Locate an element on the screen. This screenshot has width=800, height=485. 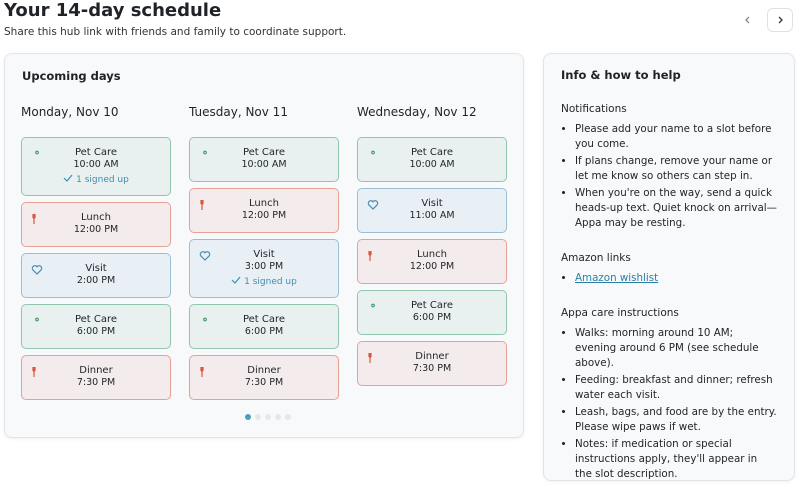
bullet-list: Amazon wishlist is located at coordinates (669, 278).